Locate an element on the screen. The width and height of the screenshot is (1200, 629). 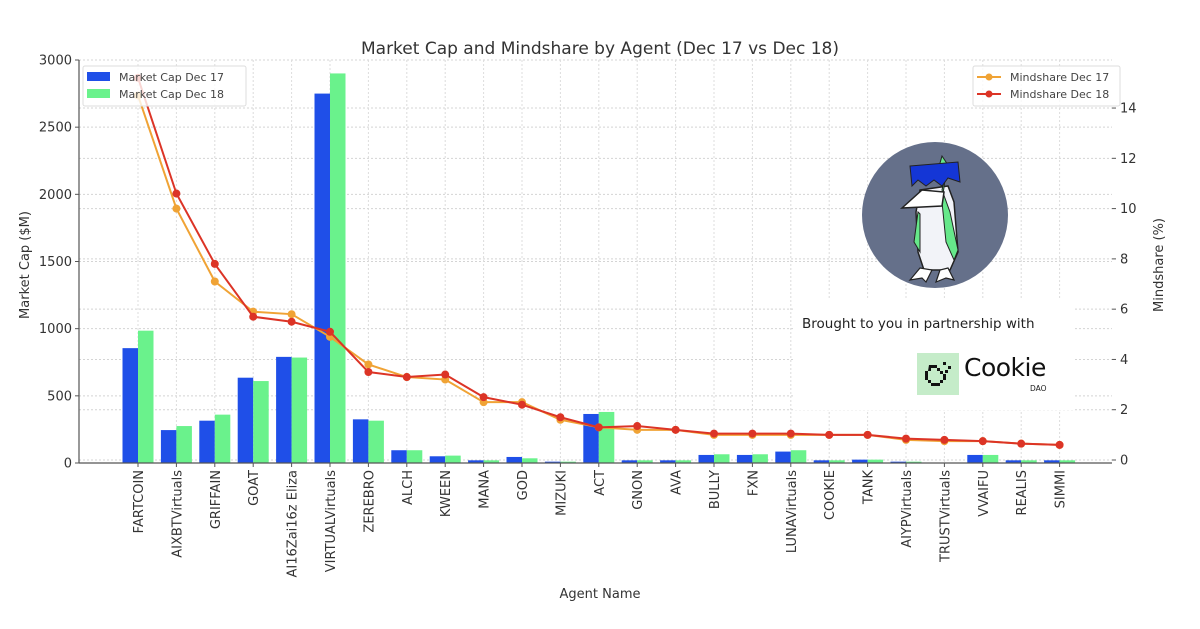
y-right-tick-label: 10 is located at coordinates (1128, 209).